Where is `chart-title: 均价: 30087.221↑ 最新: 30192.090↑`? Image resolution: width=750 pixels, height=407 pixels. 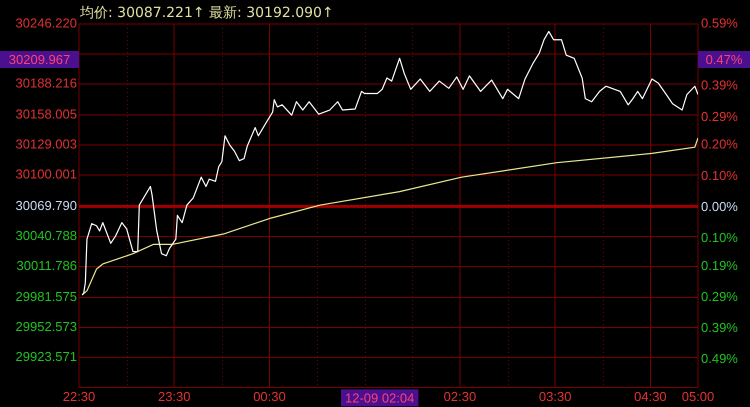
chart-title: 均价: 30087.221↑ 最新: 30192.090↑ is located at coordinates (207, 13).